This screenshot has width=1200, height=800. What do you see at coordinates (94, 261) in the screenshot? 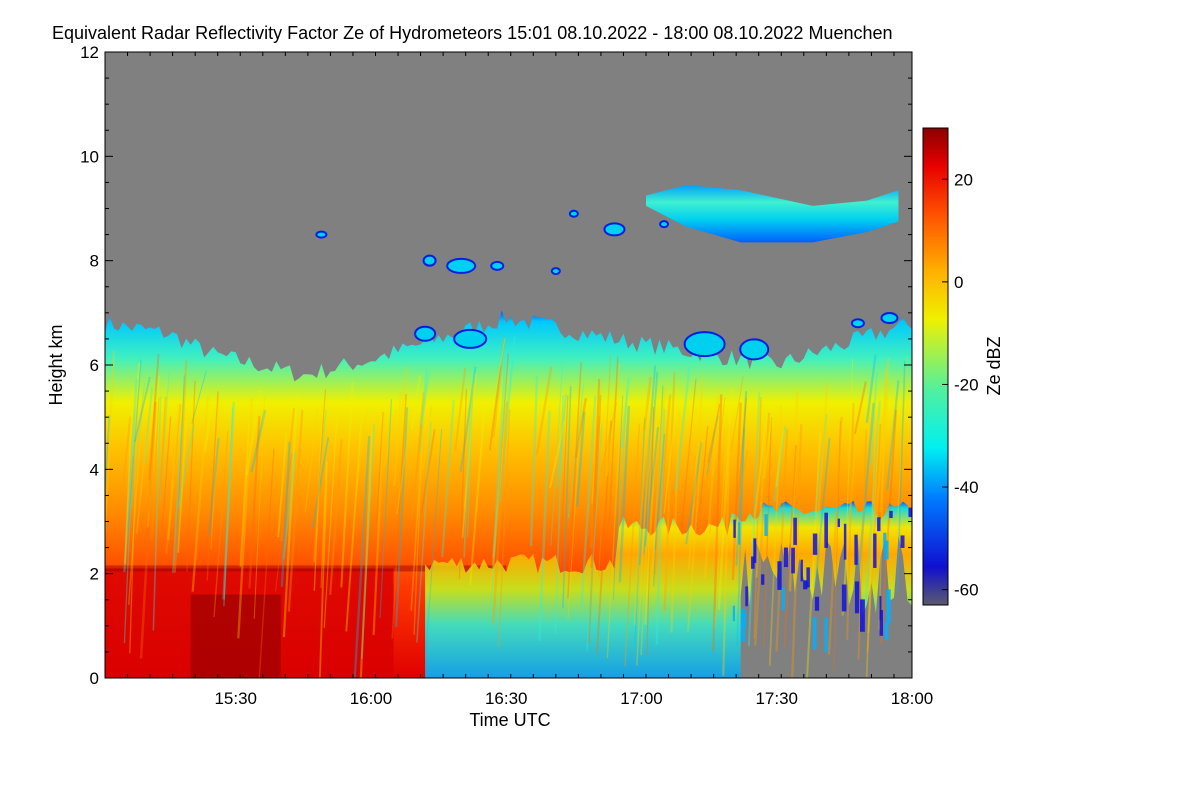
I see `y-tick-label: 8` at bounding box center [94, 261].